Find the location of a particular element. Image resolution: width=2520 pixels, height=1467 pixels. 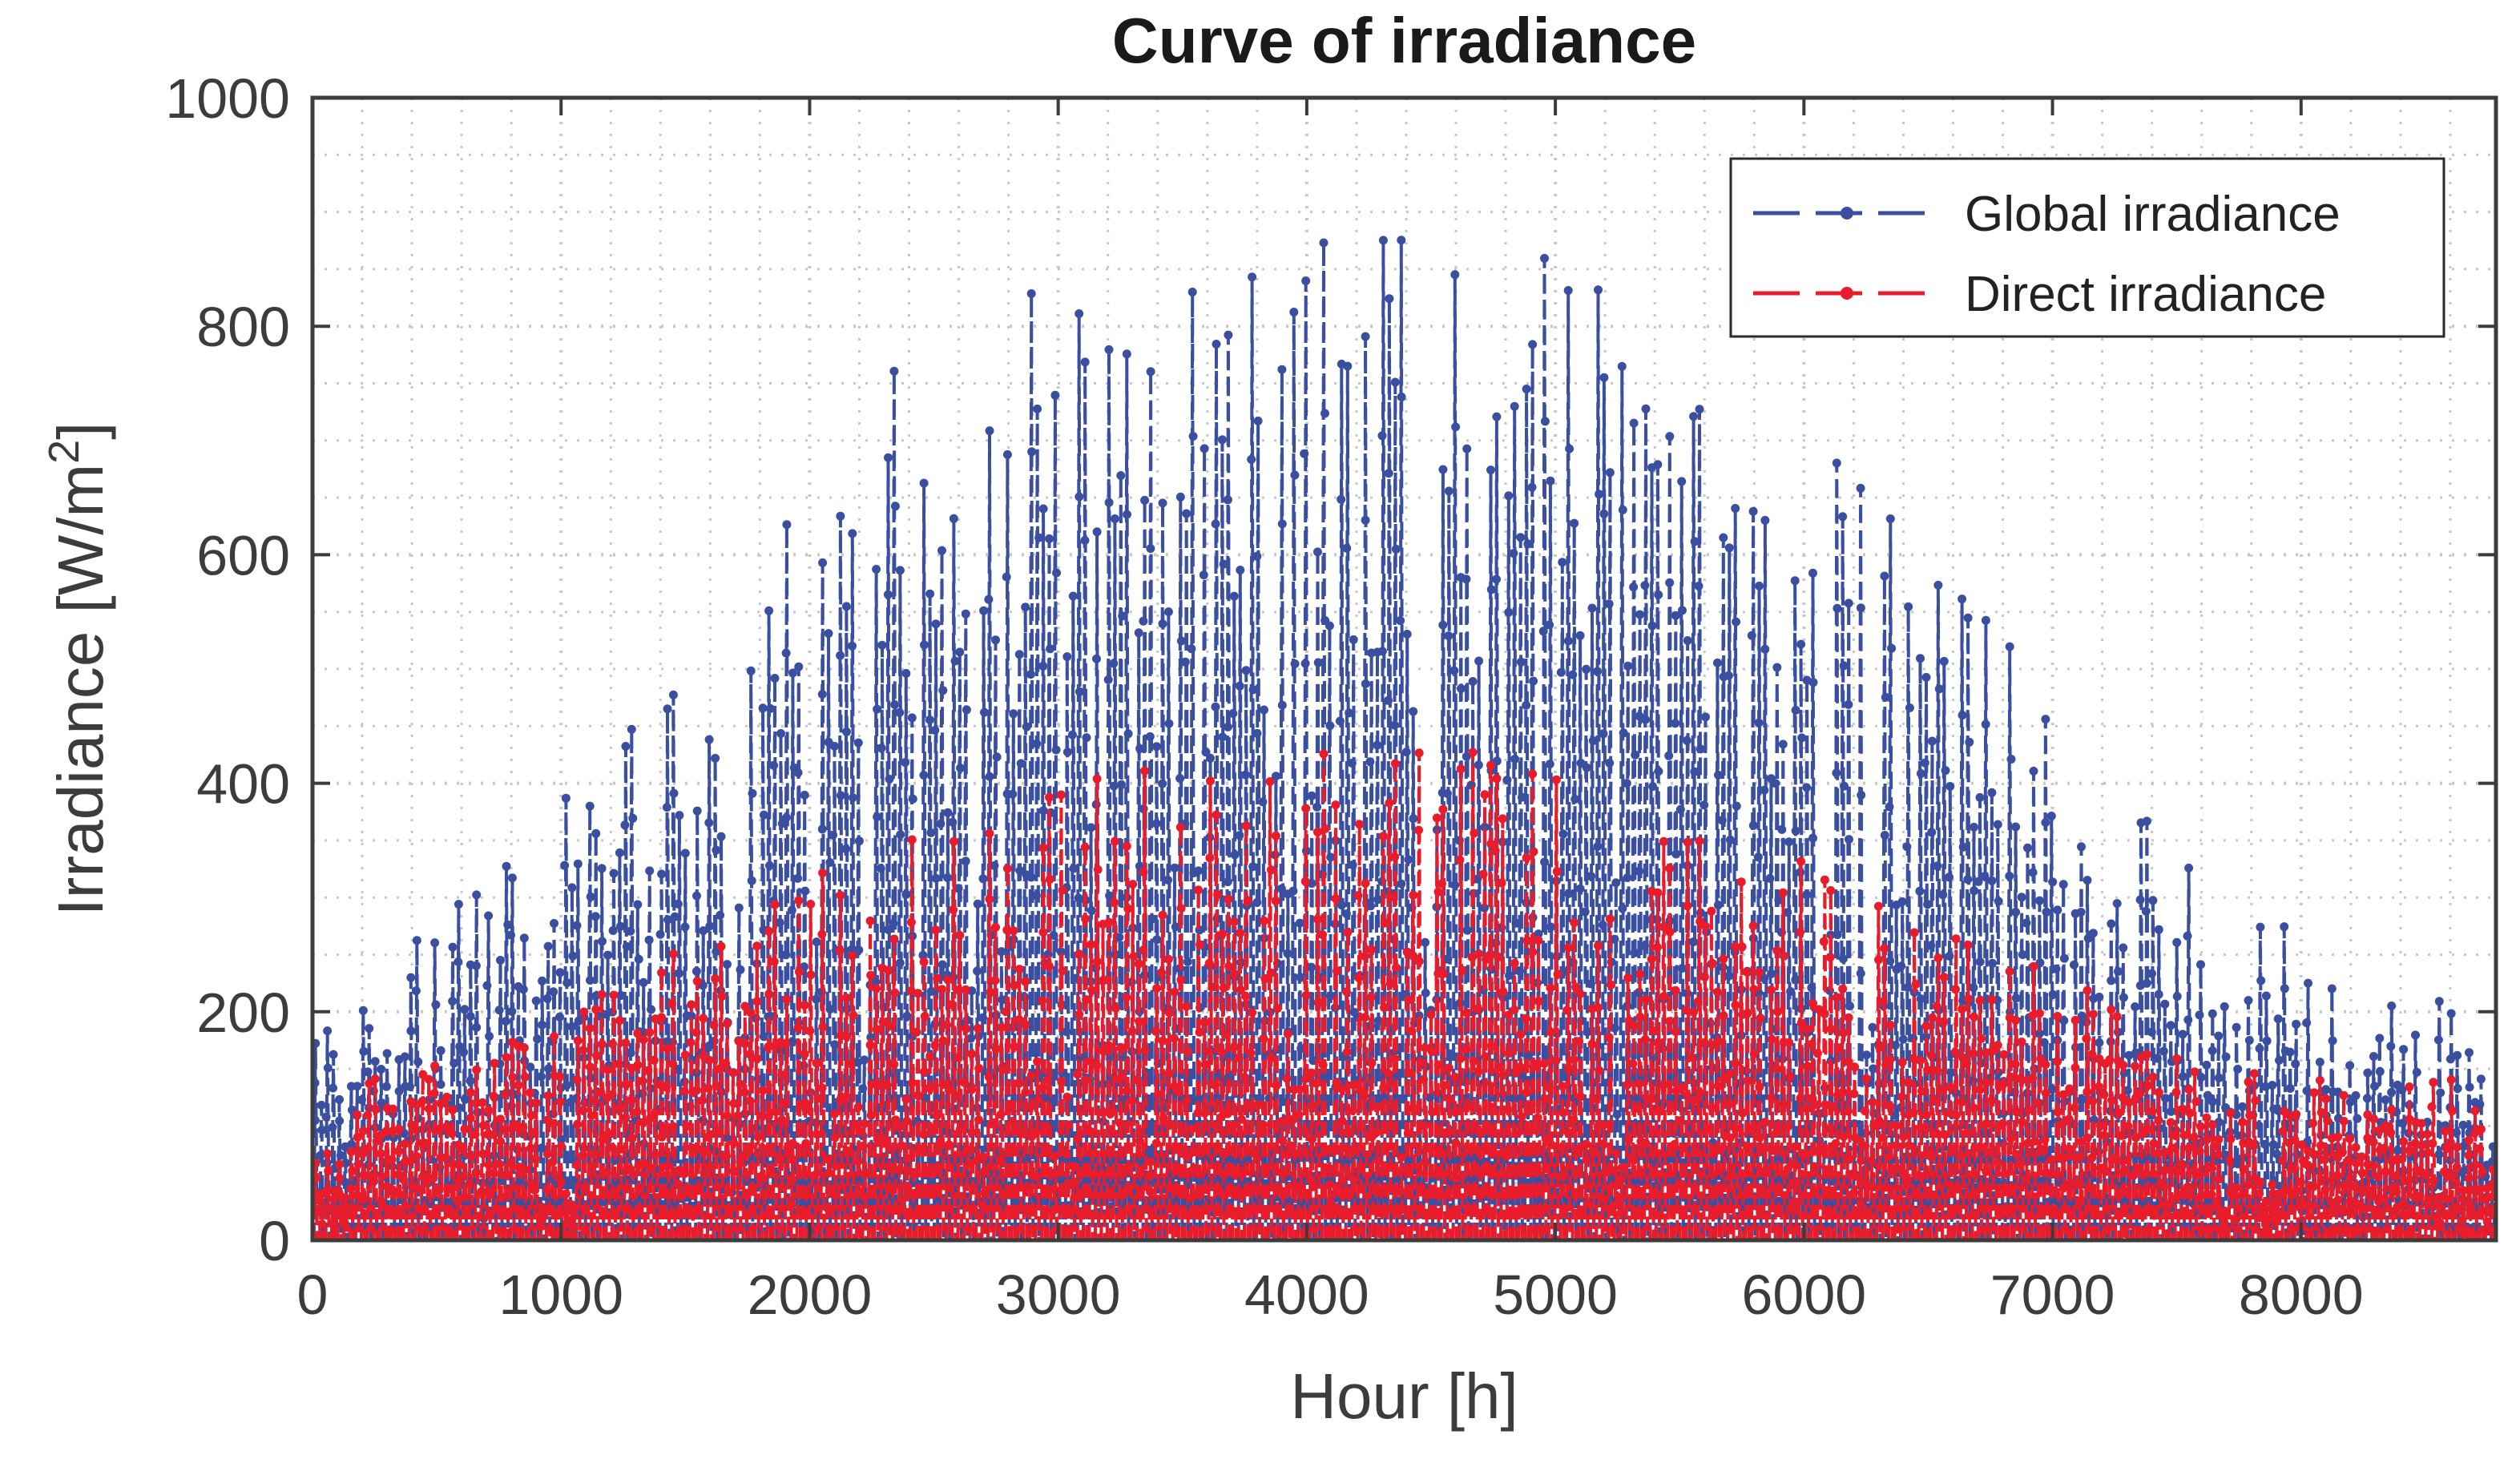

legend-label-direct: Direct irradiance is located at coordinates (2145, 294).